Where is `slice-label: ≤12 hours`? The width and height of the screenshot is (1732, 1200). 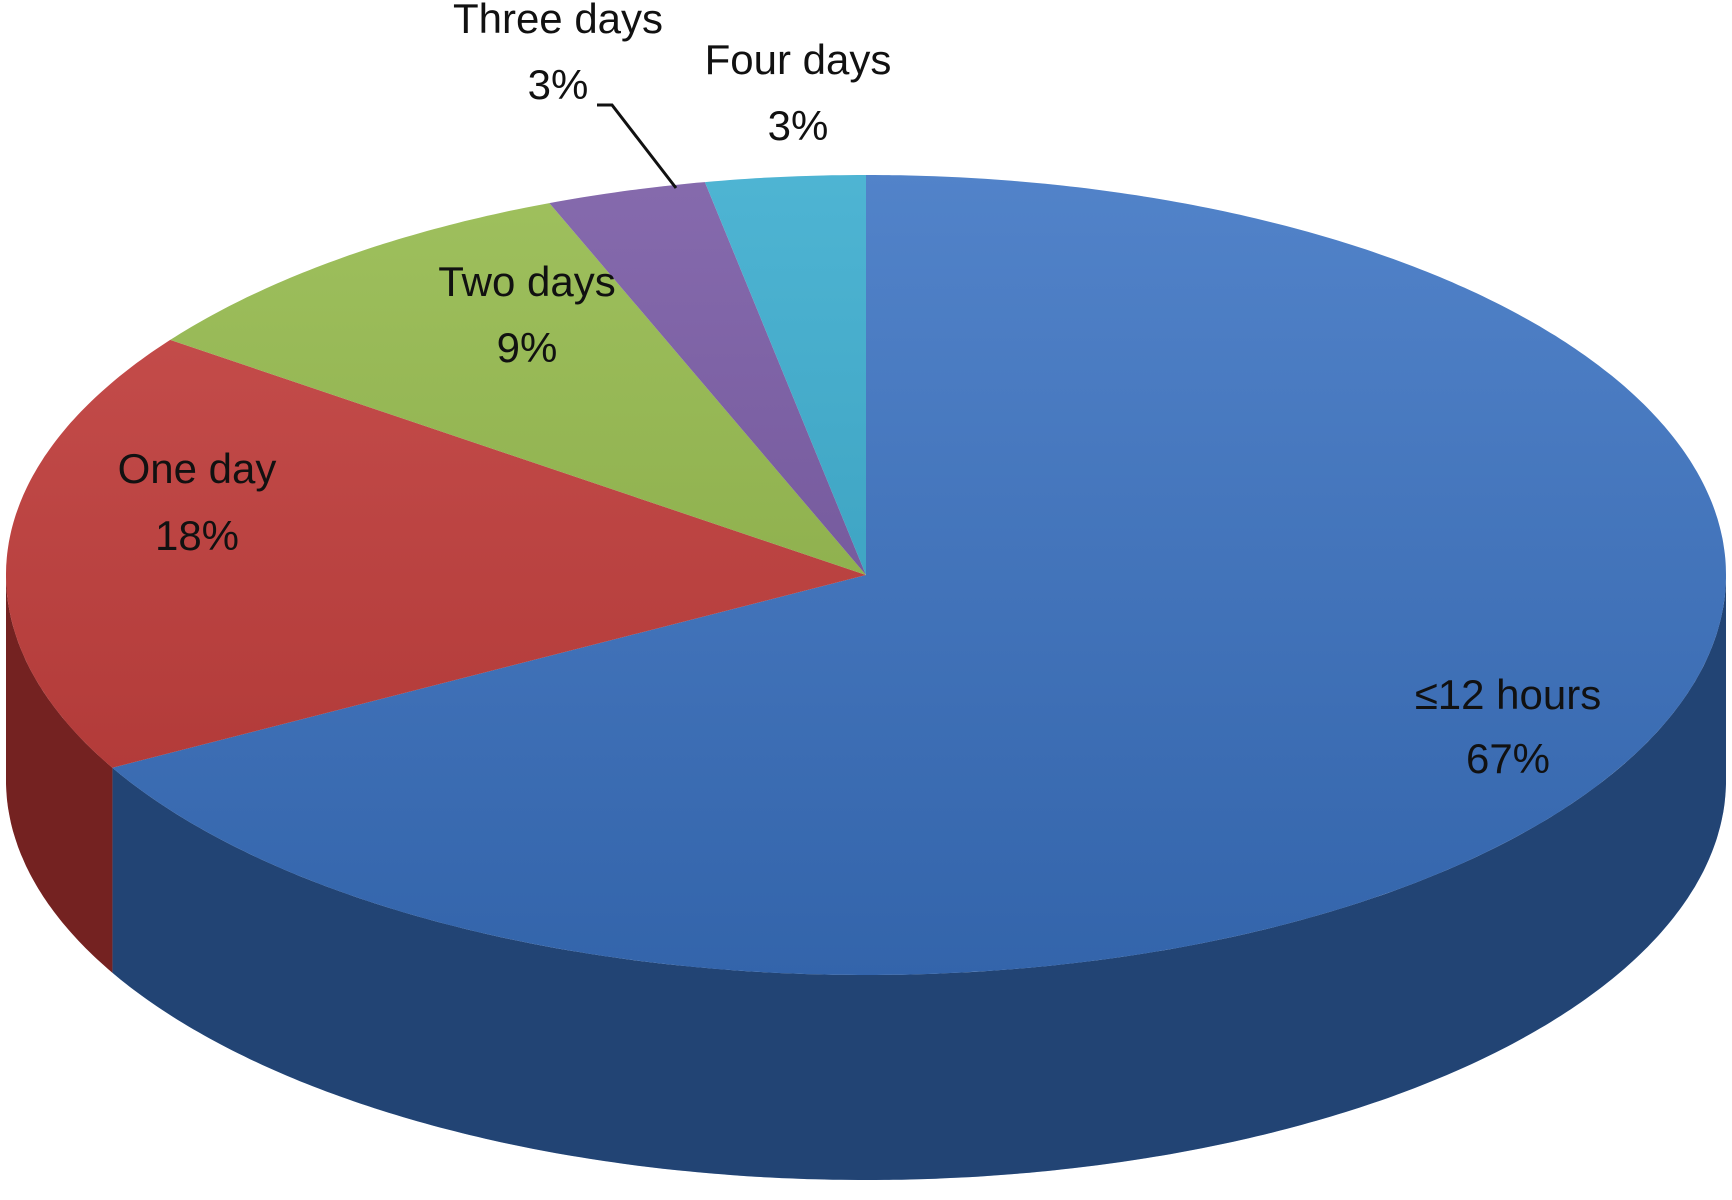
slice-label: ≤12 hours is located at coordinates (1508, 694).